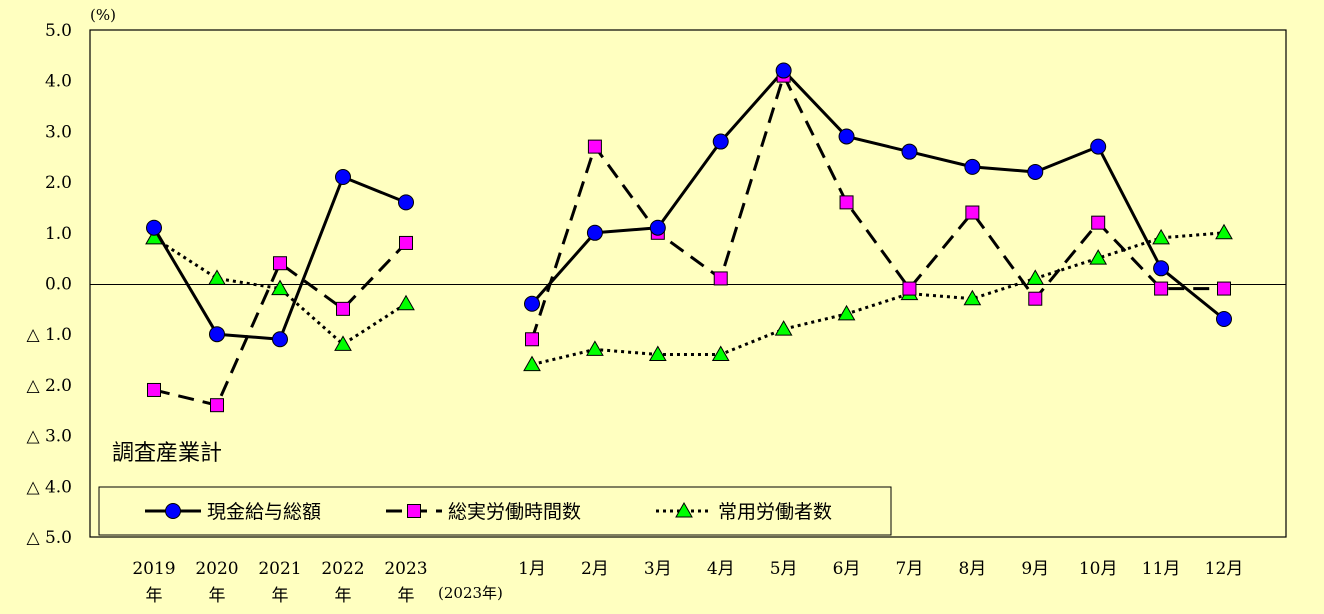 The width and height of the screenshot is (1324, 614). I want to click on x-tick-label-month: 5月, so click(784, 569).